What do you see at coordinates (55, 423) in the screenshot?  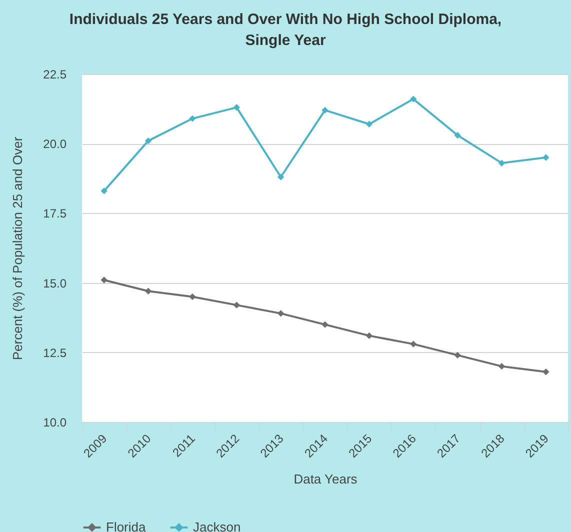 I see `y-tick-label: 10.0` at bounding box center [55, 423].